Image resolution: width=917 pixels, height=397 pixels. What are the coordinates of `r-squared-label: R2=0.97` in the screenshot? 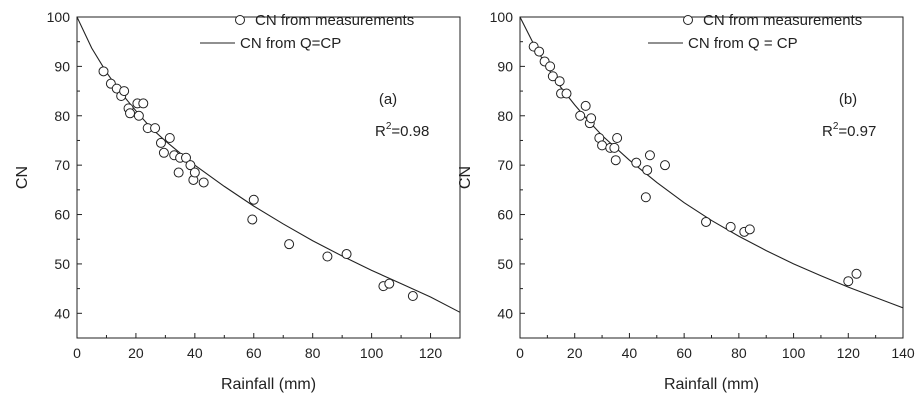 It's located at (849, 130).